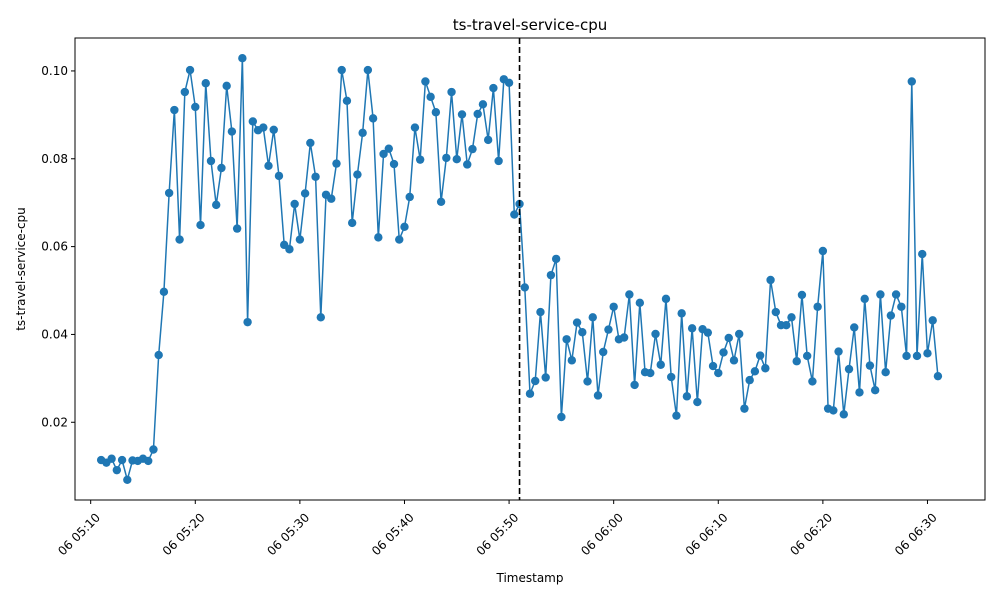 The height and width of the screenshot is (600, 1000). I want to click on y-axis-title: ts-travel-service-cpu, so click(21, 269).